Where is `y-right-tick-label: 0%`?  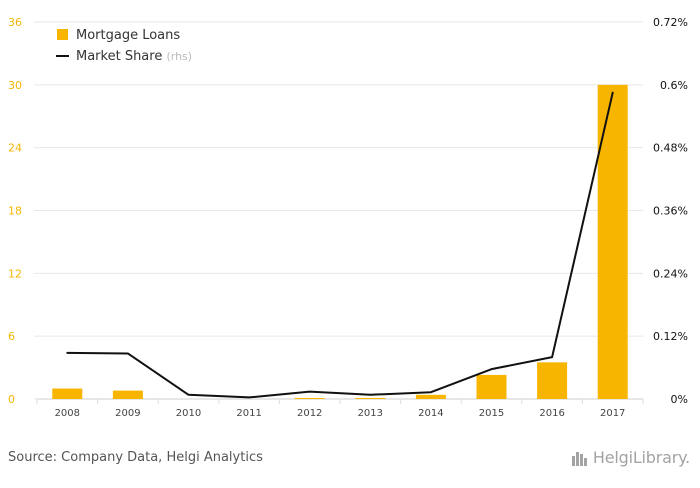
y-right-tick-label: 0% is located at coordinates (679, 399).